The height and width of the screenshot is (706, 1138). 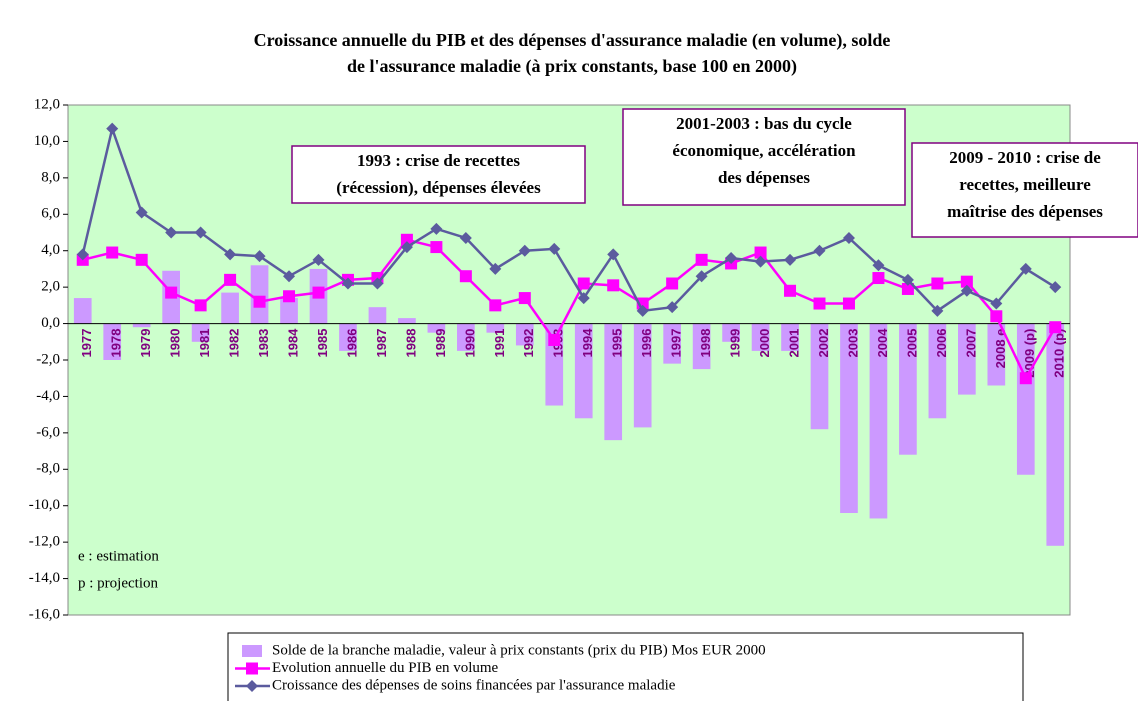 What do you see at coordinates (44, 578) in the screenshot?
I see `y-tick-label: -14,0` at bounding box center [44, 578].